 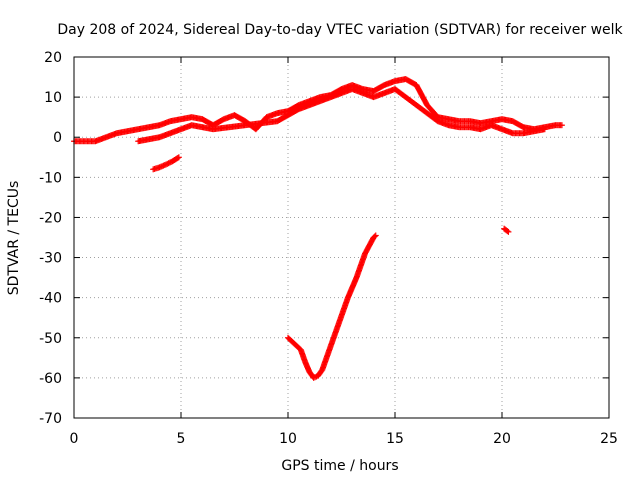 What do you see at coordinates (502, 439) in the screenshot?
I see `x-tick-label: 20` at bounding box center [502, 439].